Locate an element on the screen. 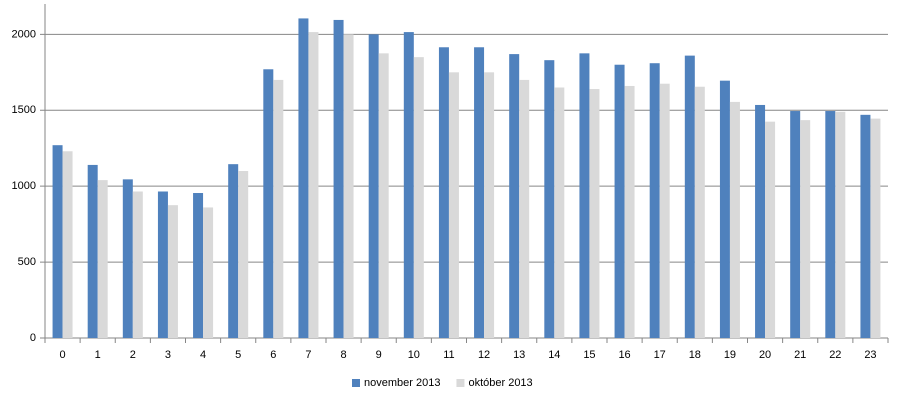  x-tick-label: 11 is located at coordinates (448, 355).